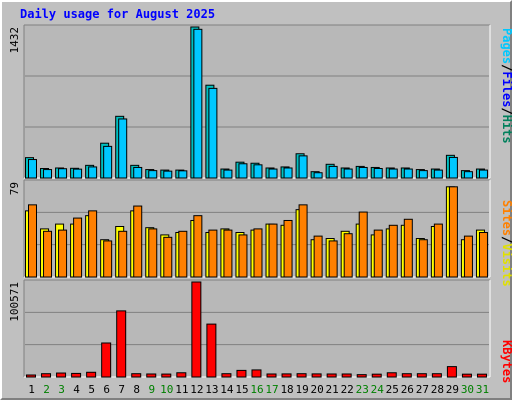 This screenshot has width=512, height=400. What do you see at coordinates (506, 361) in the screenshot?
I see `kbytes-panel-legend: KBytes` at bounding box center [506, 361].